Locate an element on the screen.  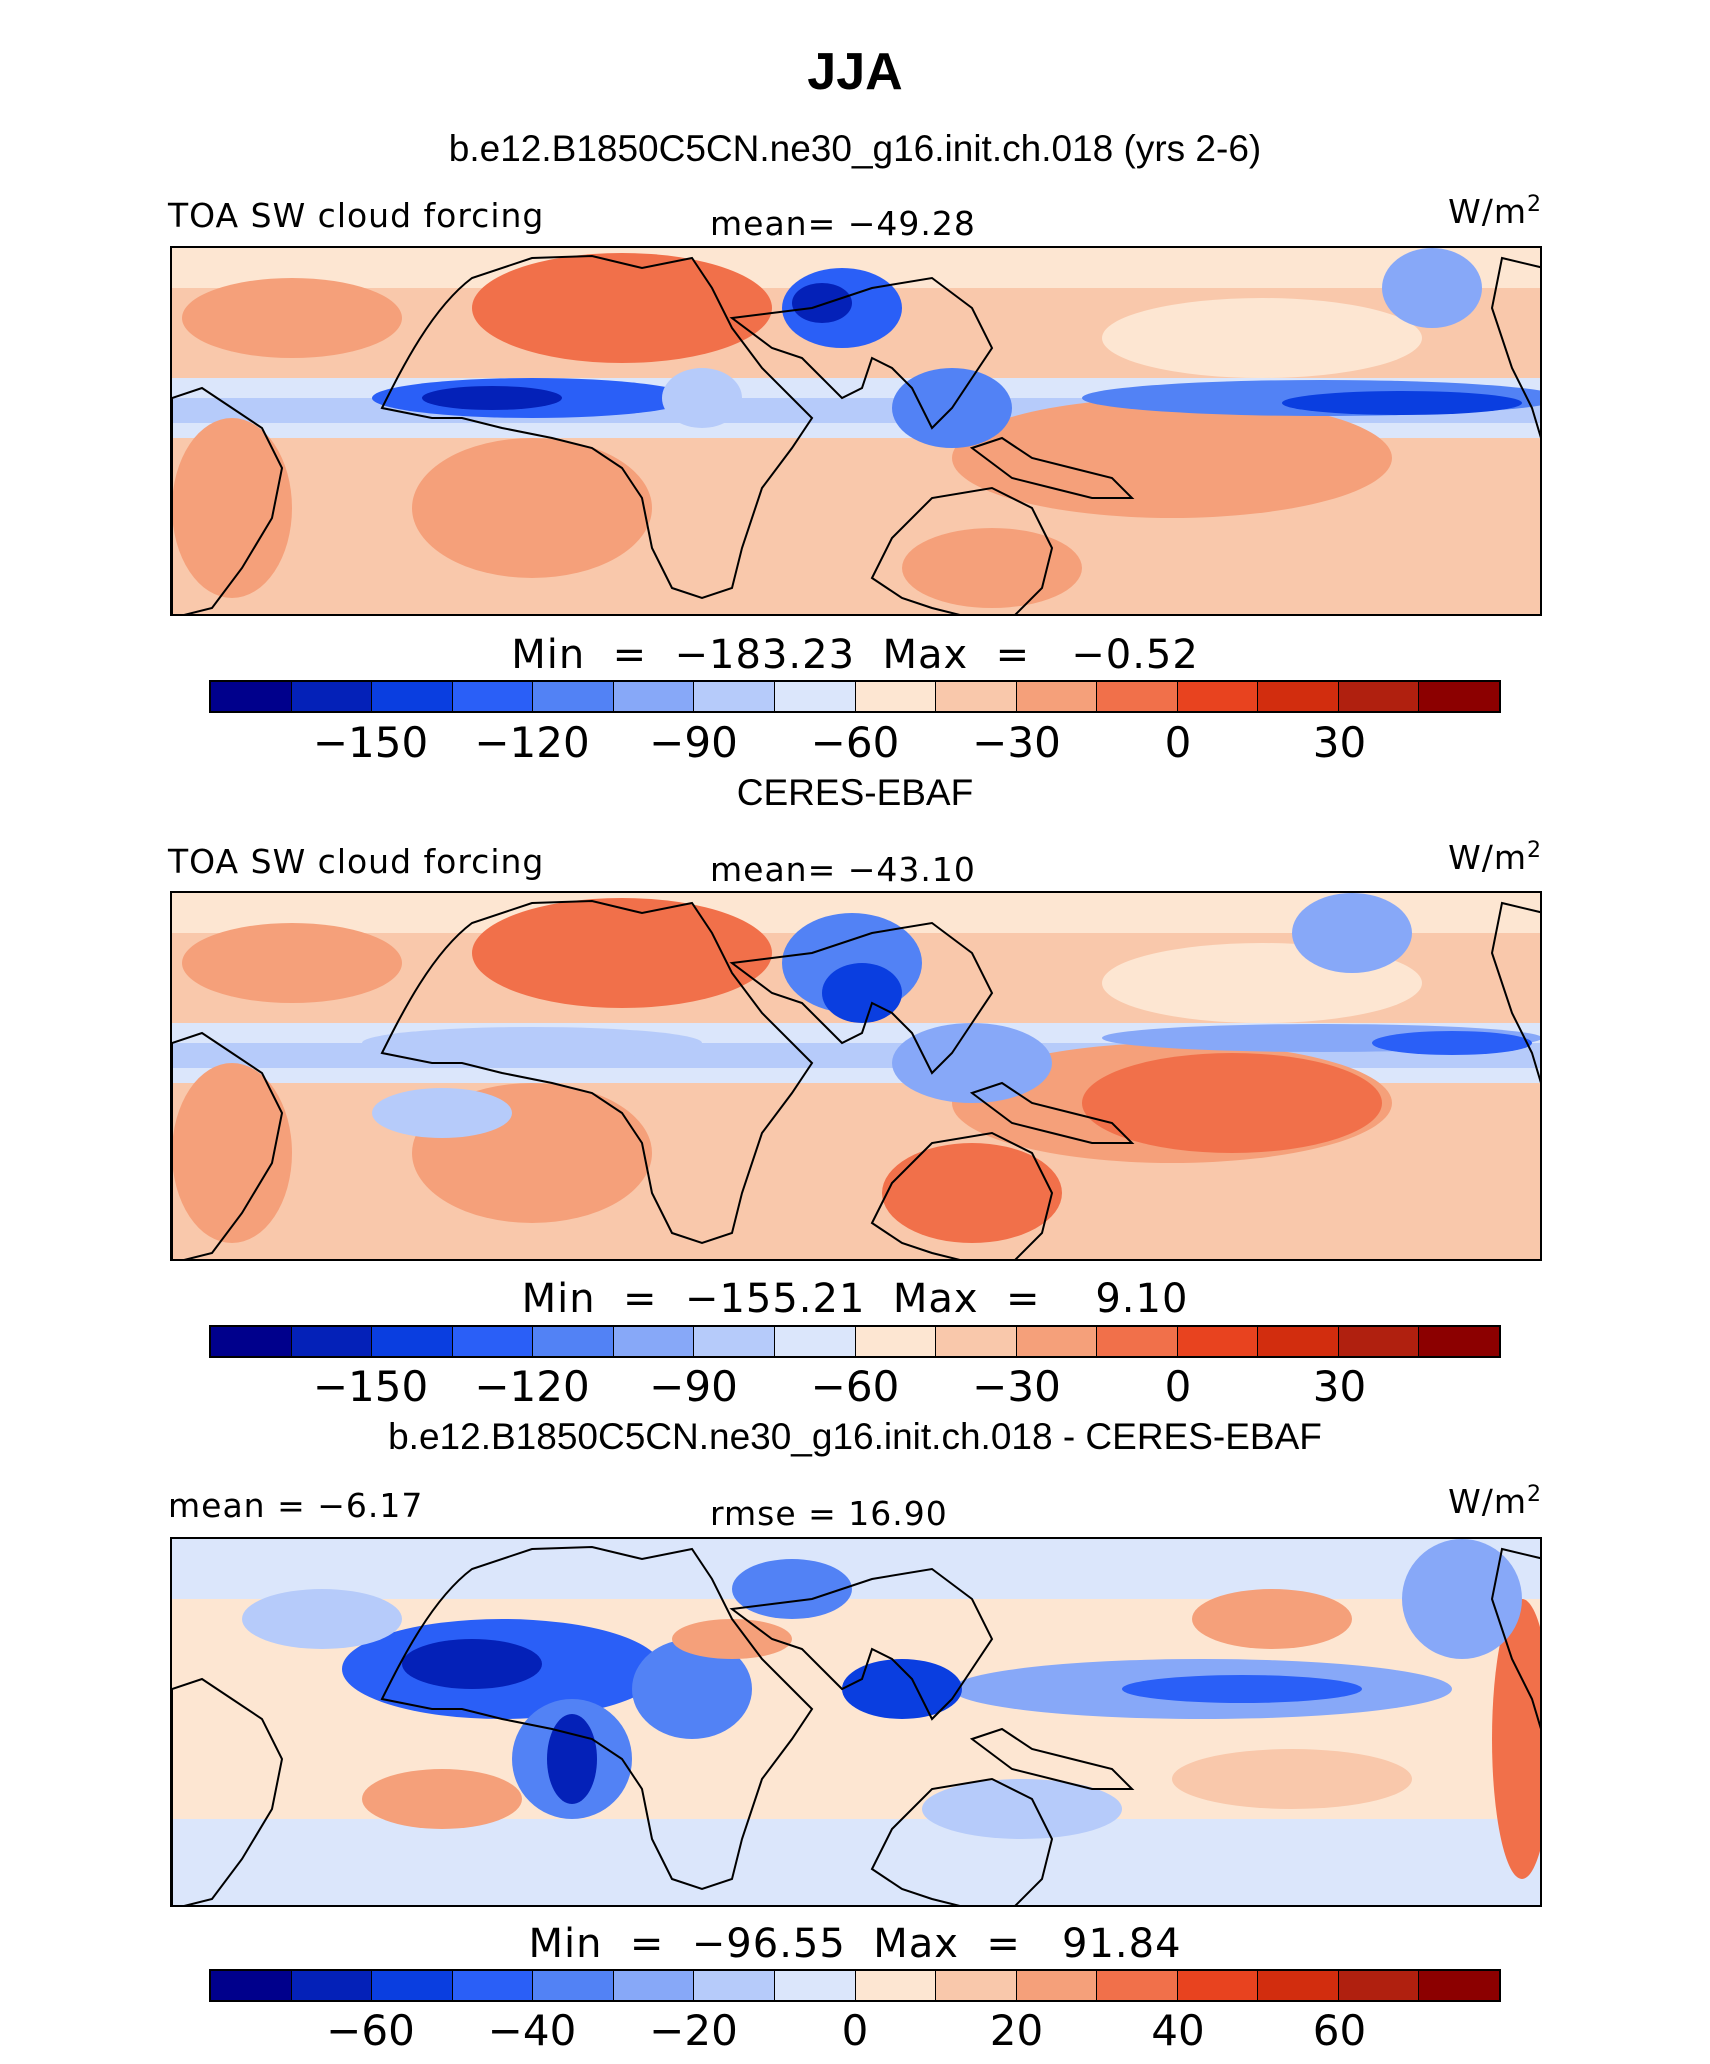
colorbar-tick-label: −40 is located at coordinates (532, 2030).